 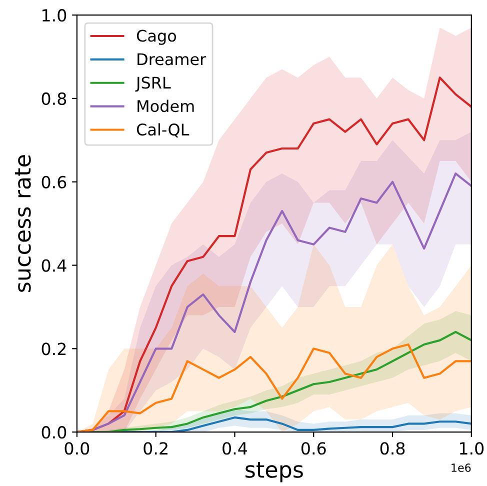 I want to click on x-tick-label: 0.6, so click(x=313, y=448).